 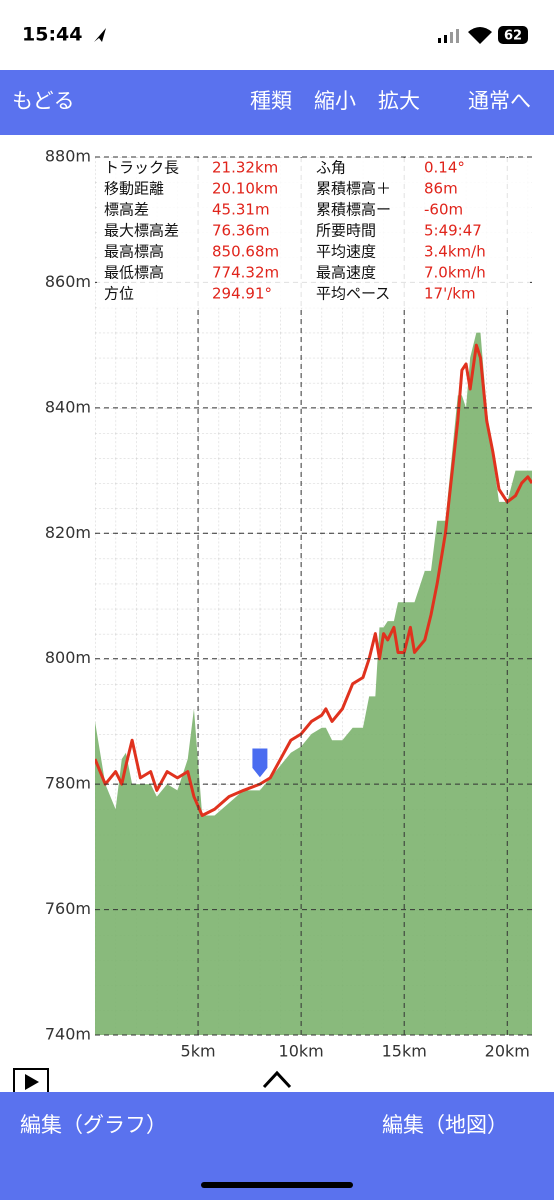 I want to click on stat-label: 最高標高, so click(x=134, y=252).